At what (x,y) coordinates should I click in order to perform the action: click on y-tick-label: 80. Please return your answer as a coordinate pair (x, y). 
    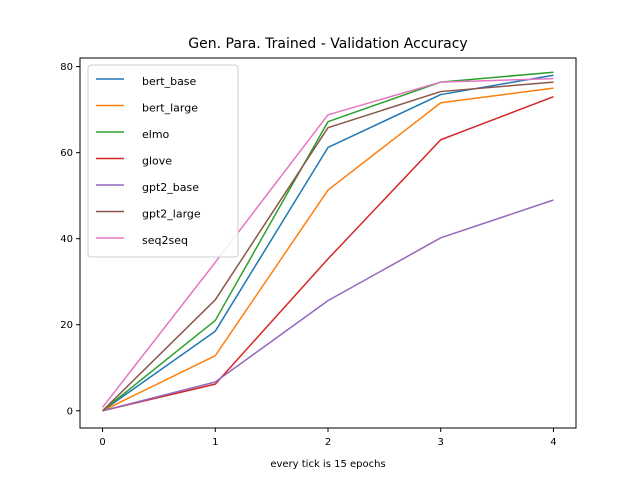
    Looking at the image, I should click on (66, 67).